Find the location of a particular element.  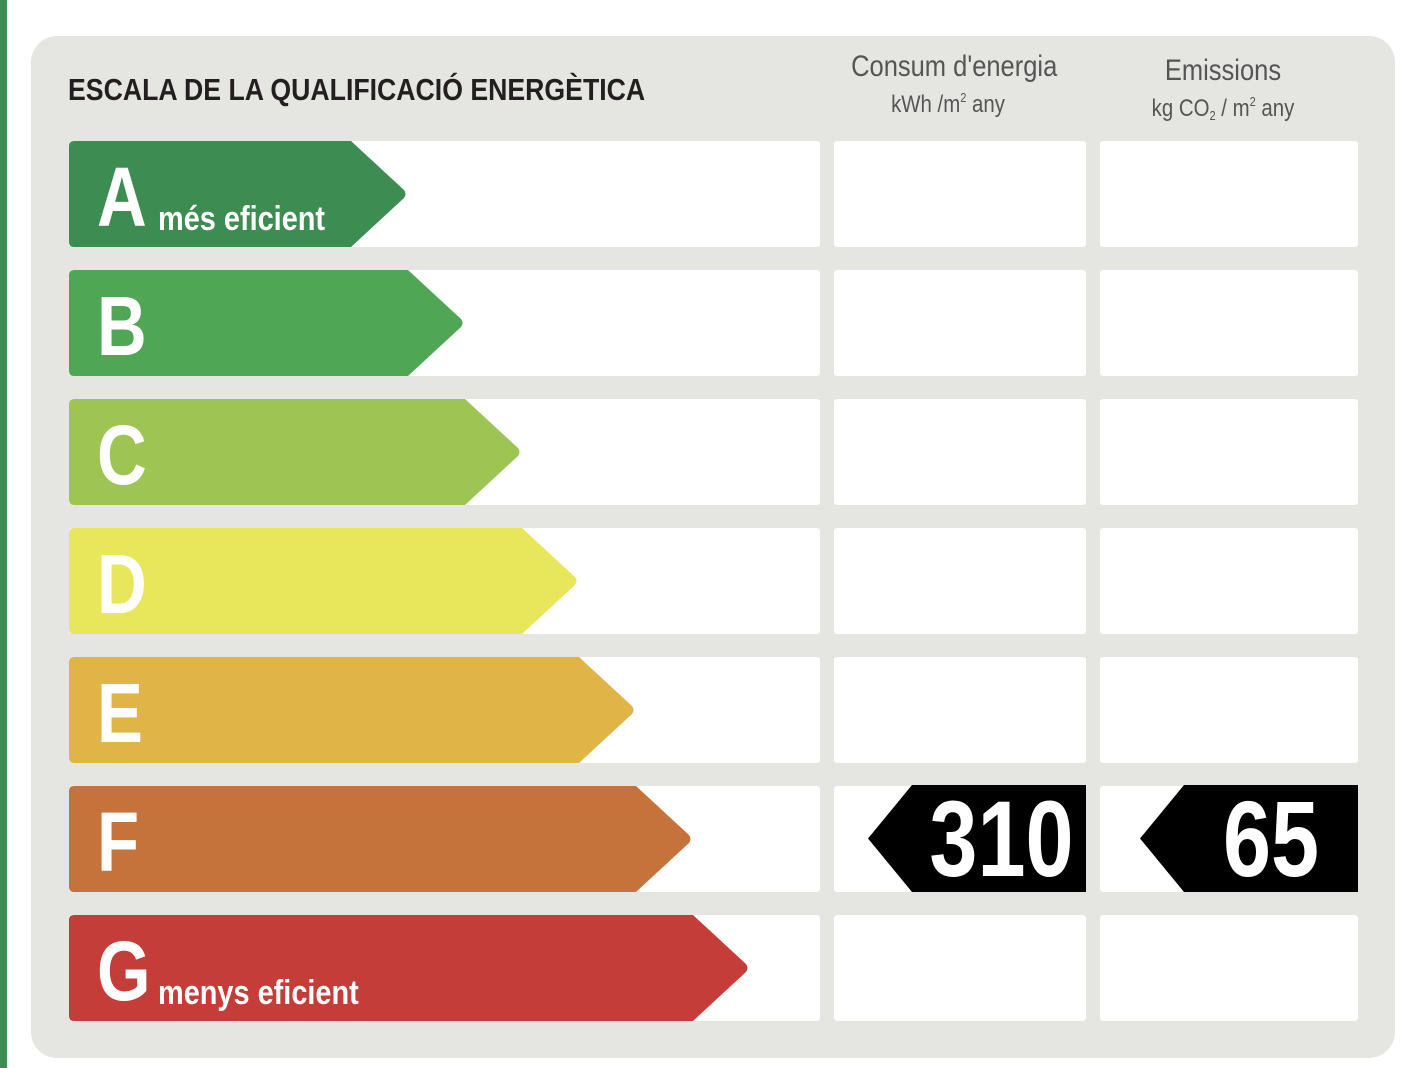

band-letter: E is located at coordinates (120, 713).